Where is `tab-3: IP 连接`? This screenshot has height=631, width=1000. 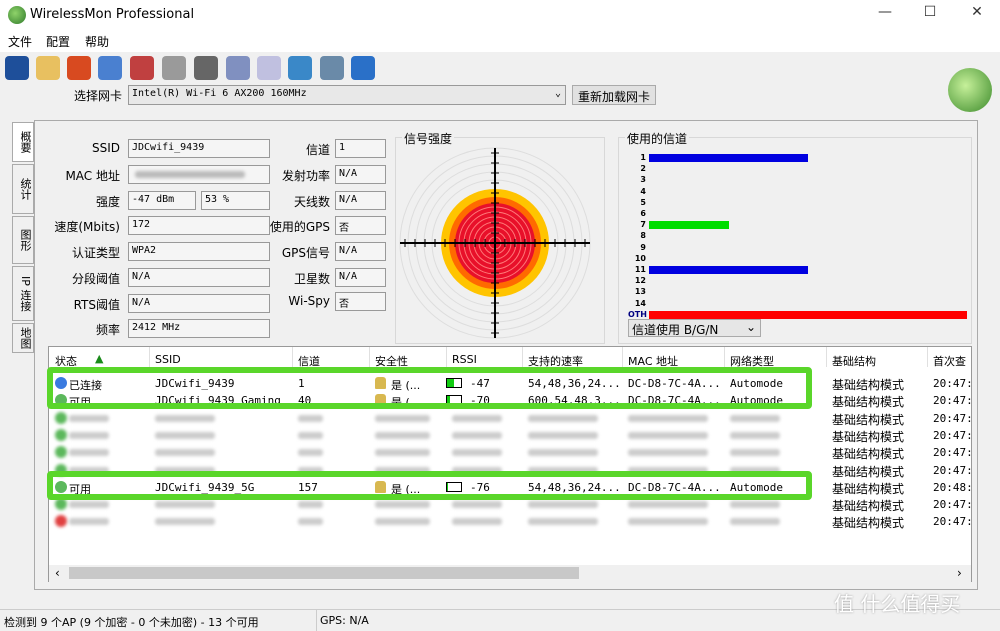 tab-3: IP 连接 is located at coordinates (23, 293).